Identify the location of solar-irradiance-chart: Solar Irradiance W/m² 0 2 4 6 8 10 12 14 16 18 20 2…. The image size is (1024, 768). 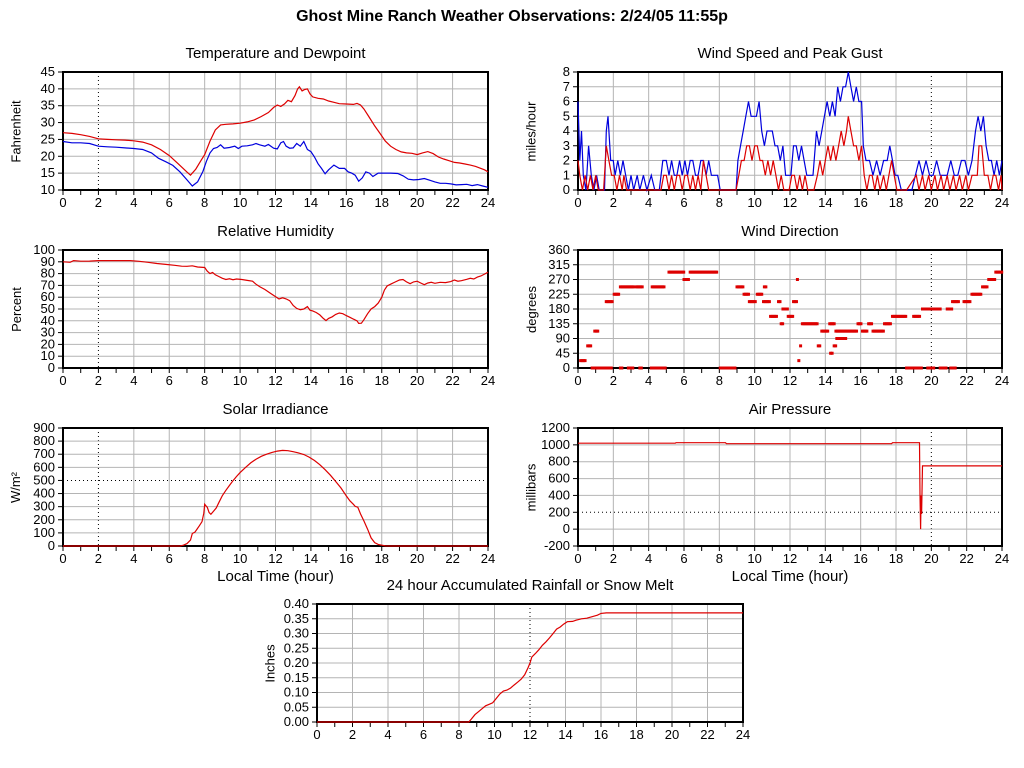
(252, 493).